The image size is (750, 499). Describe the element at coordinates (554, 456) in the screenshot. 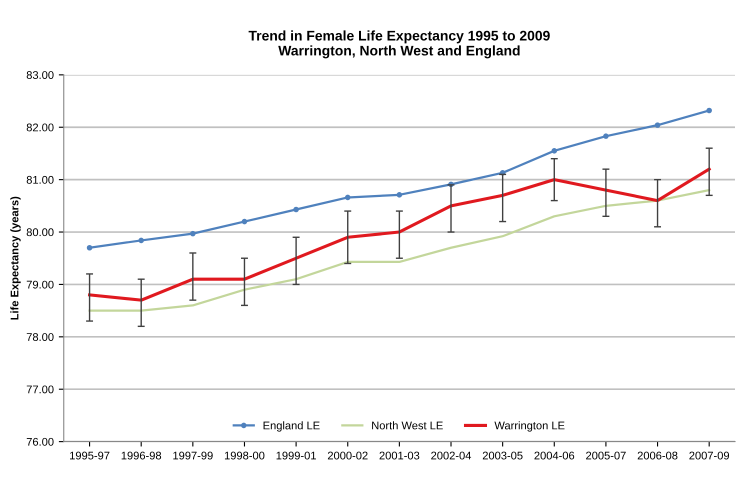

I see `x-tick-label: 2004-06` at that location.